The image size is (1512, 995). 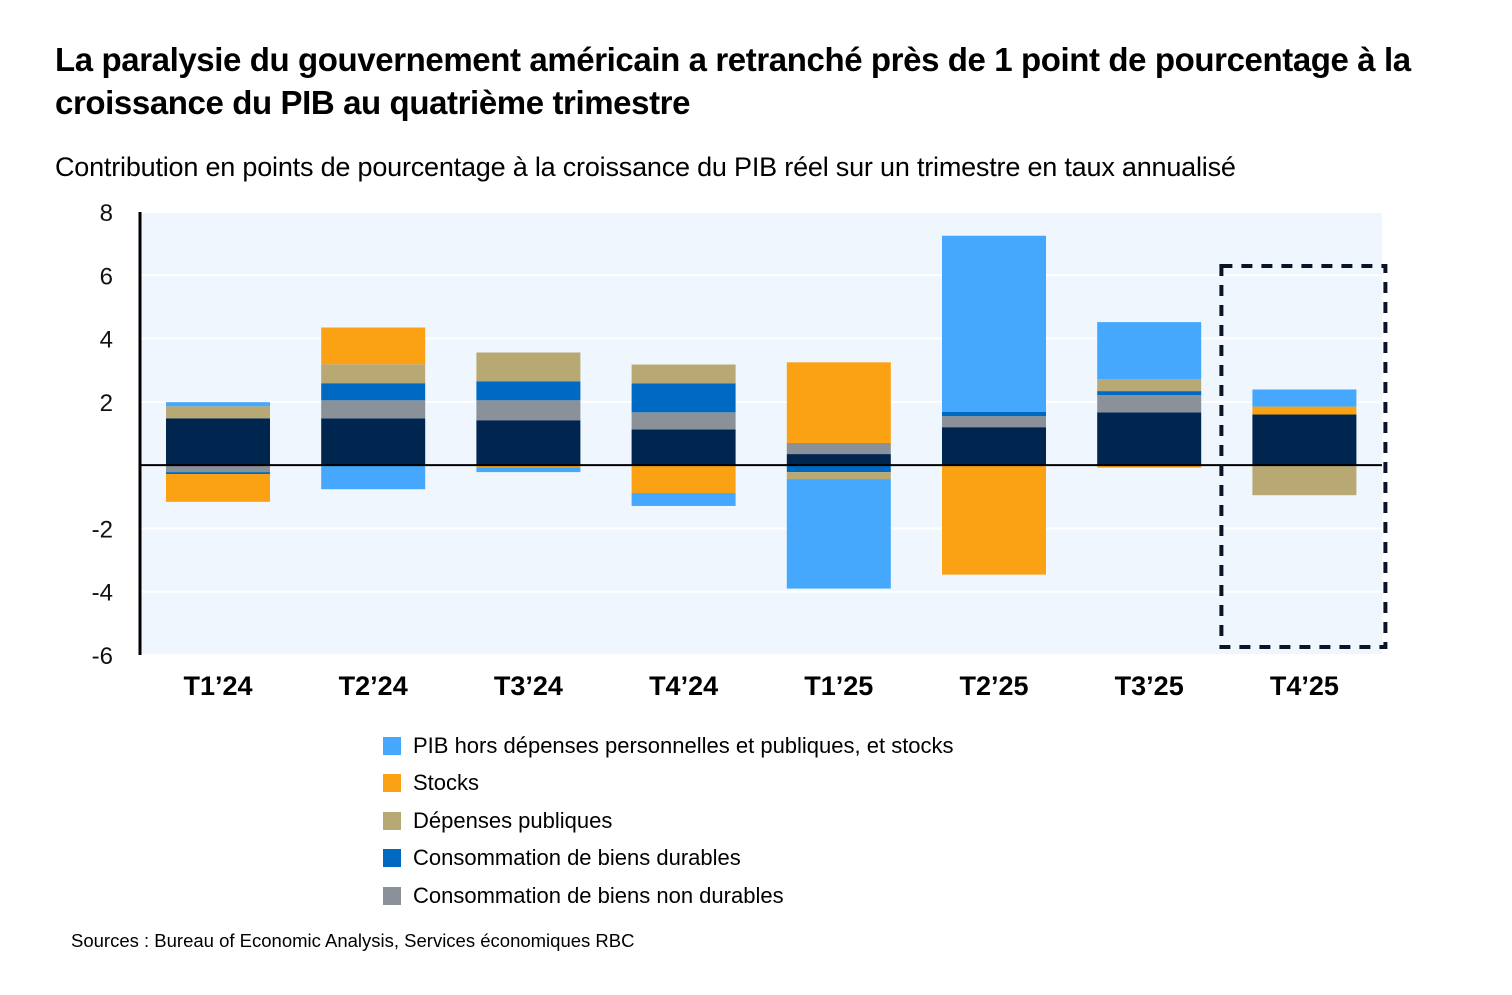 What do you see at coordinates (683, 686) in the screenshot?
I see `x-tick-label: T4’24` at bounding box center [683, 686].